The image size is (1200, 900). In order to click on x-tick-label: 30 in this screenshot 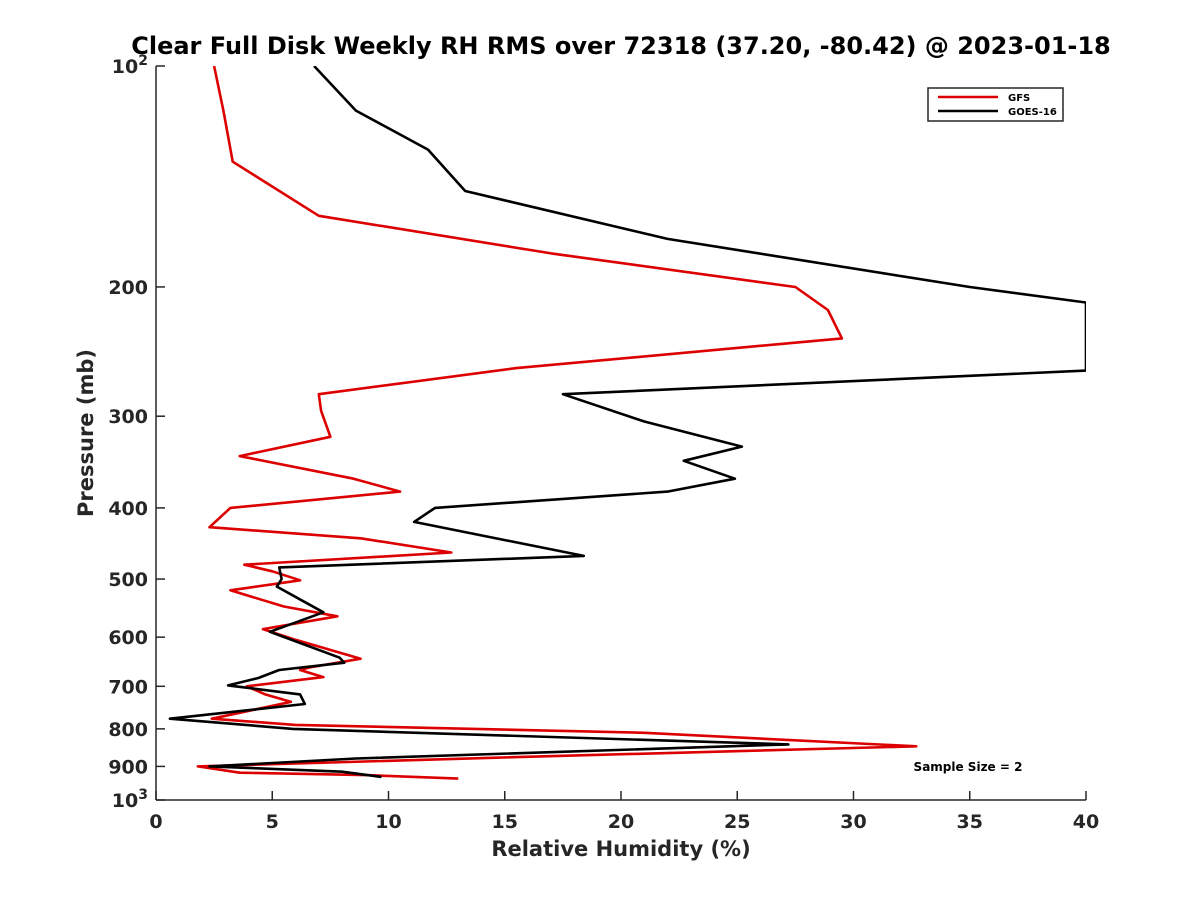, I will do `click(853, 822)`.